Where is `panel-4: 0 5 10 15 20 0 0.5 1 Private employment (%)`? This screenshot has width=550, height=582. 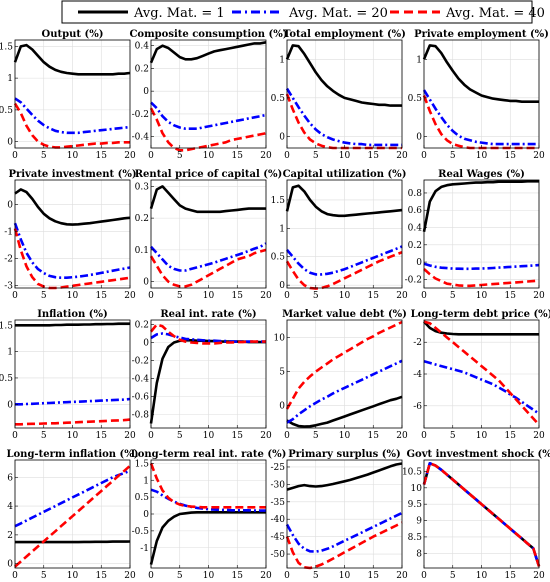
panel-4: 0 5 10 15 20 0 0.5 1 Private employment (%) is located at coordinates (478, 95).